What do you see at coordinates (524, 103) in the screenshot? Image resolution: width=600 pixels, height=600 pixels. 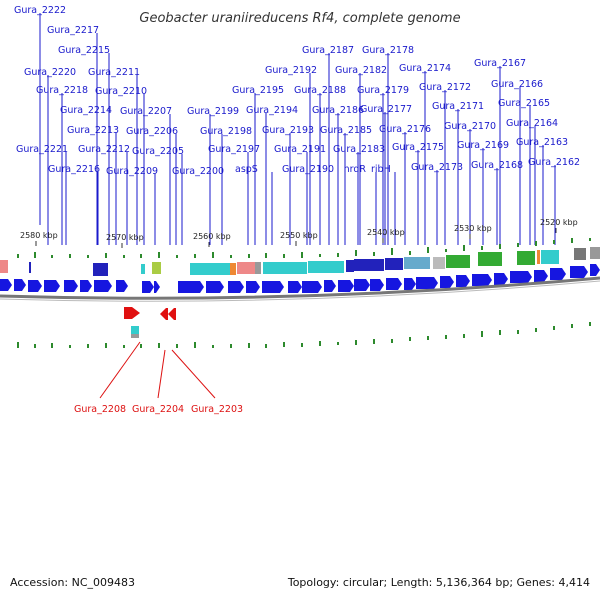 I see `gene-label: Gura_2165` at bounding box center [524, 103].